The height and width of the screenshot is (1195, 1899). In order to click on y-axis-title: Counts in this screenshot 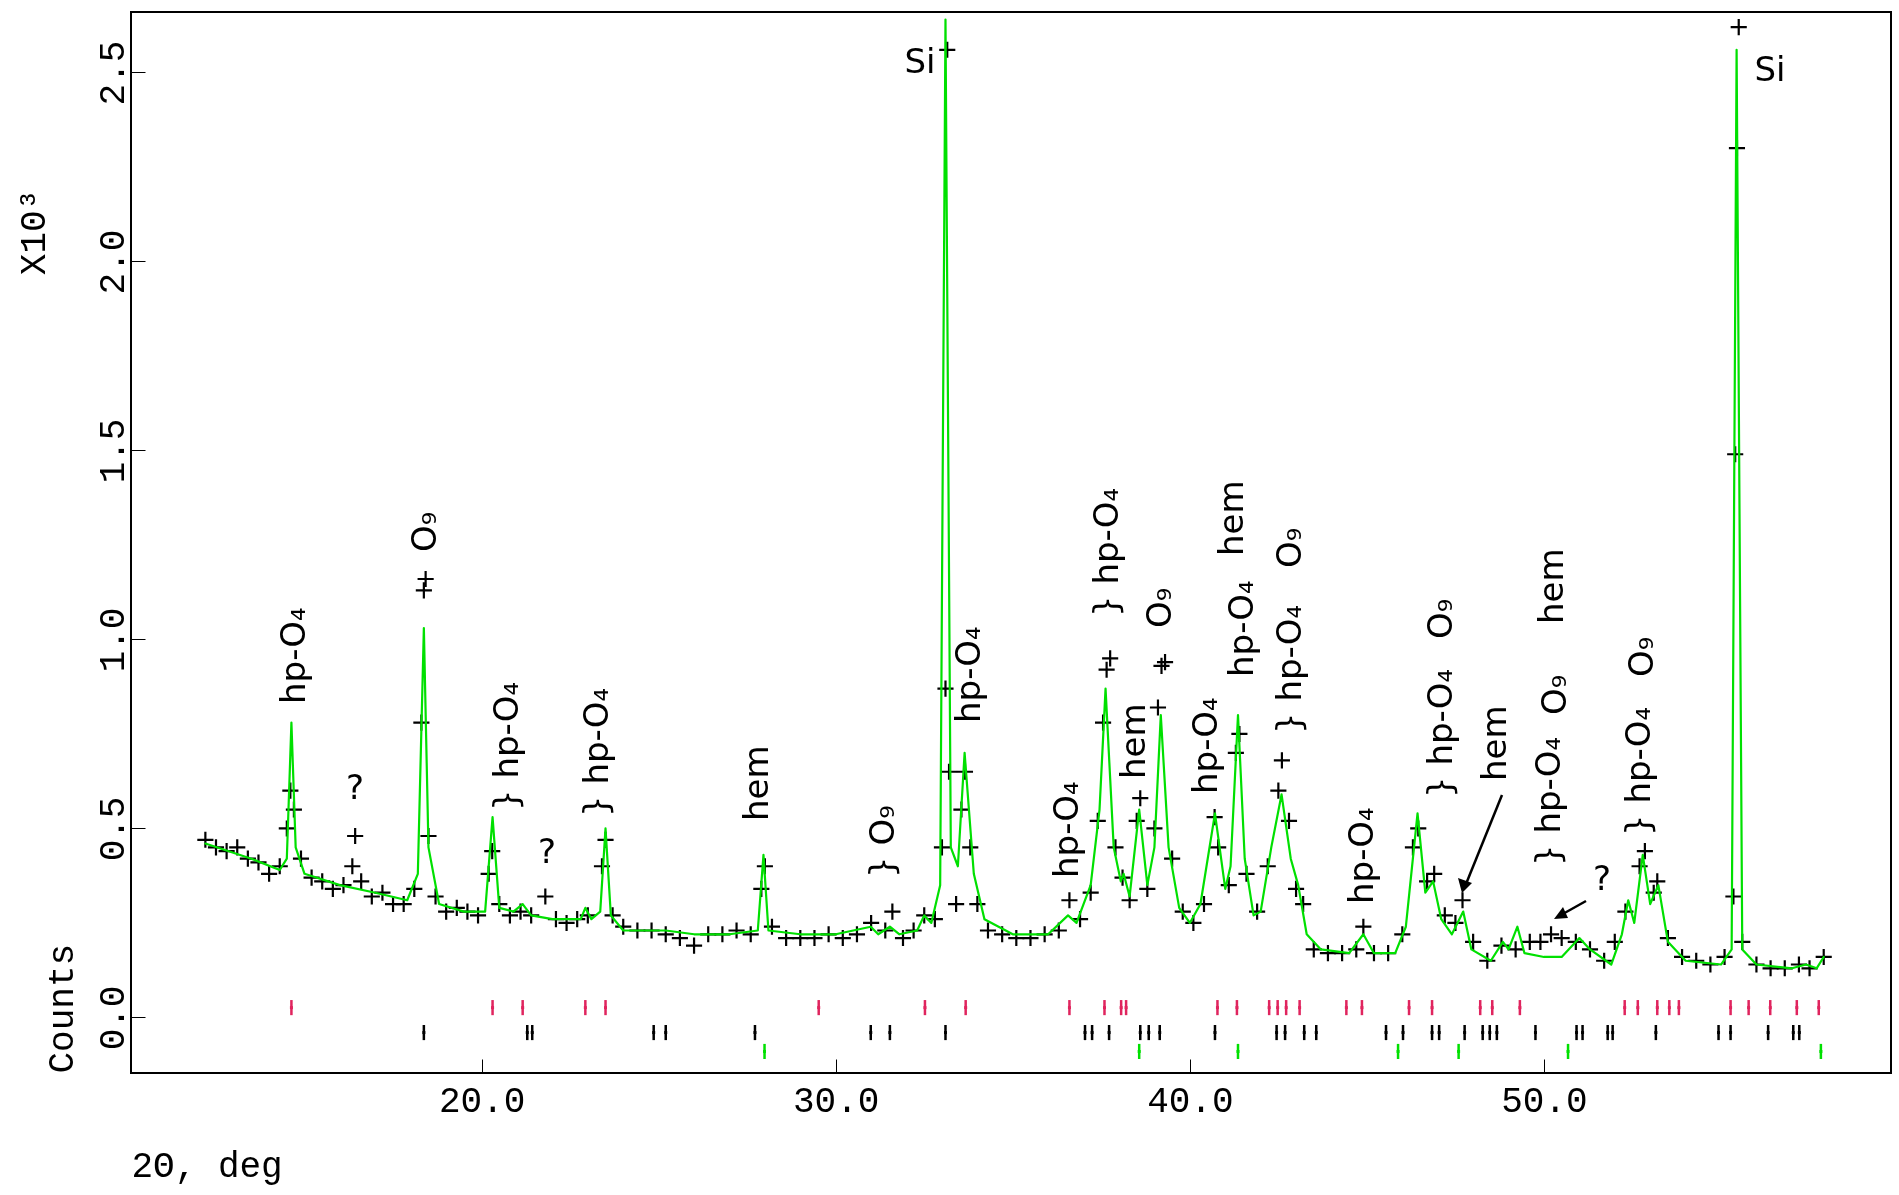, I will do `click(63, 1008)`.